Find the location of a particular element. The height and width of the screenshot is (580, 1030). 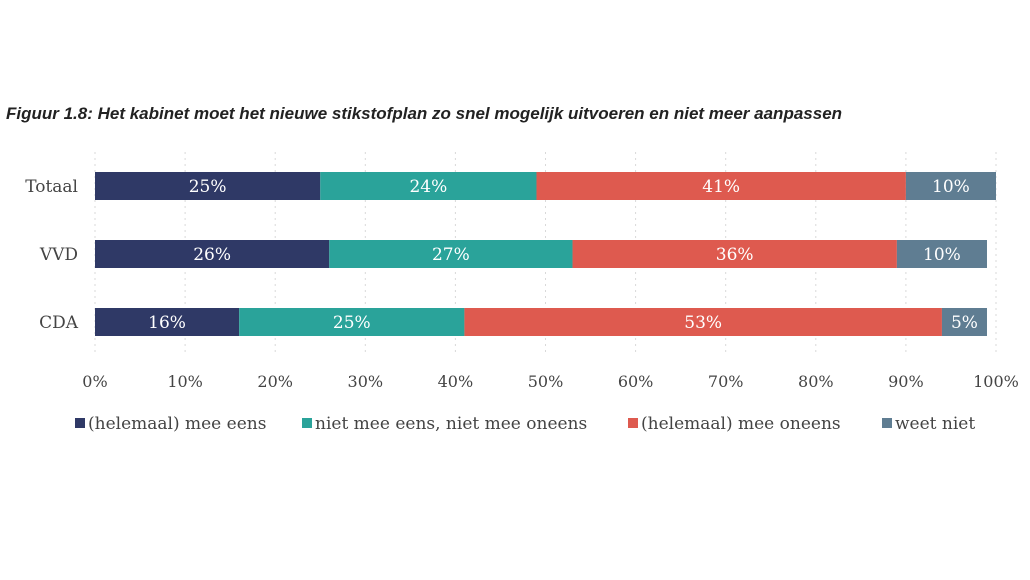

data-label: 26% is located at coordinates (212, 255).